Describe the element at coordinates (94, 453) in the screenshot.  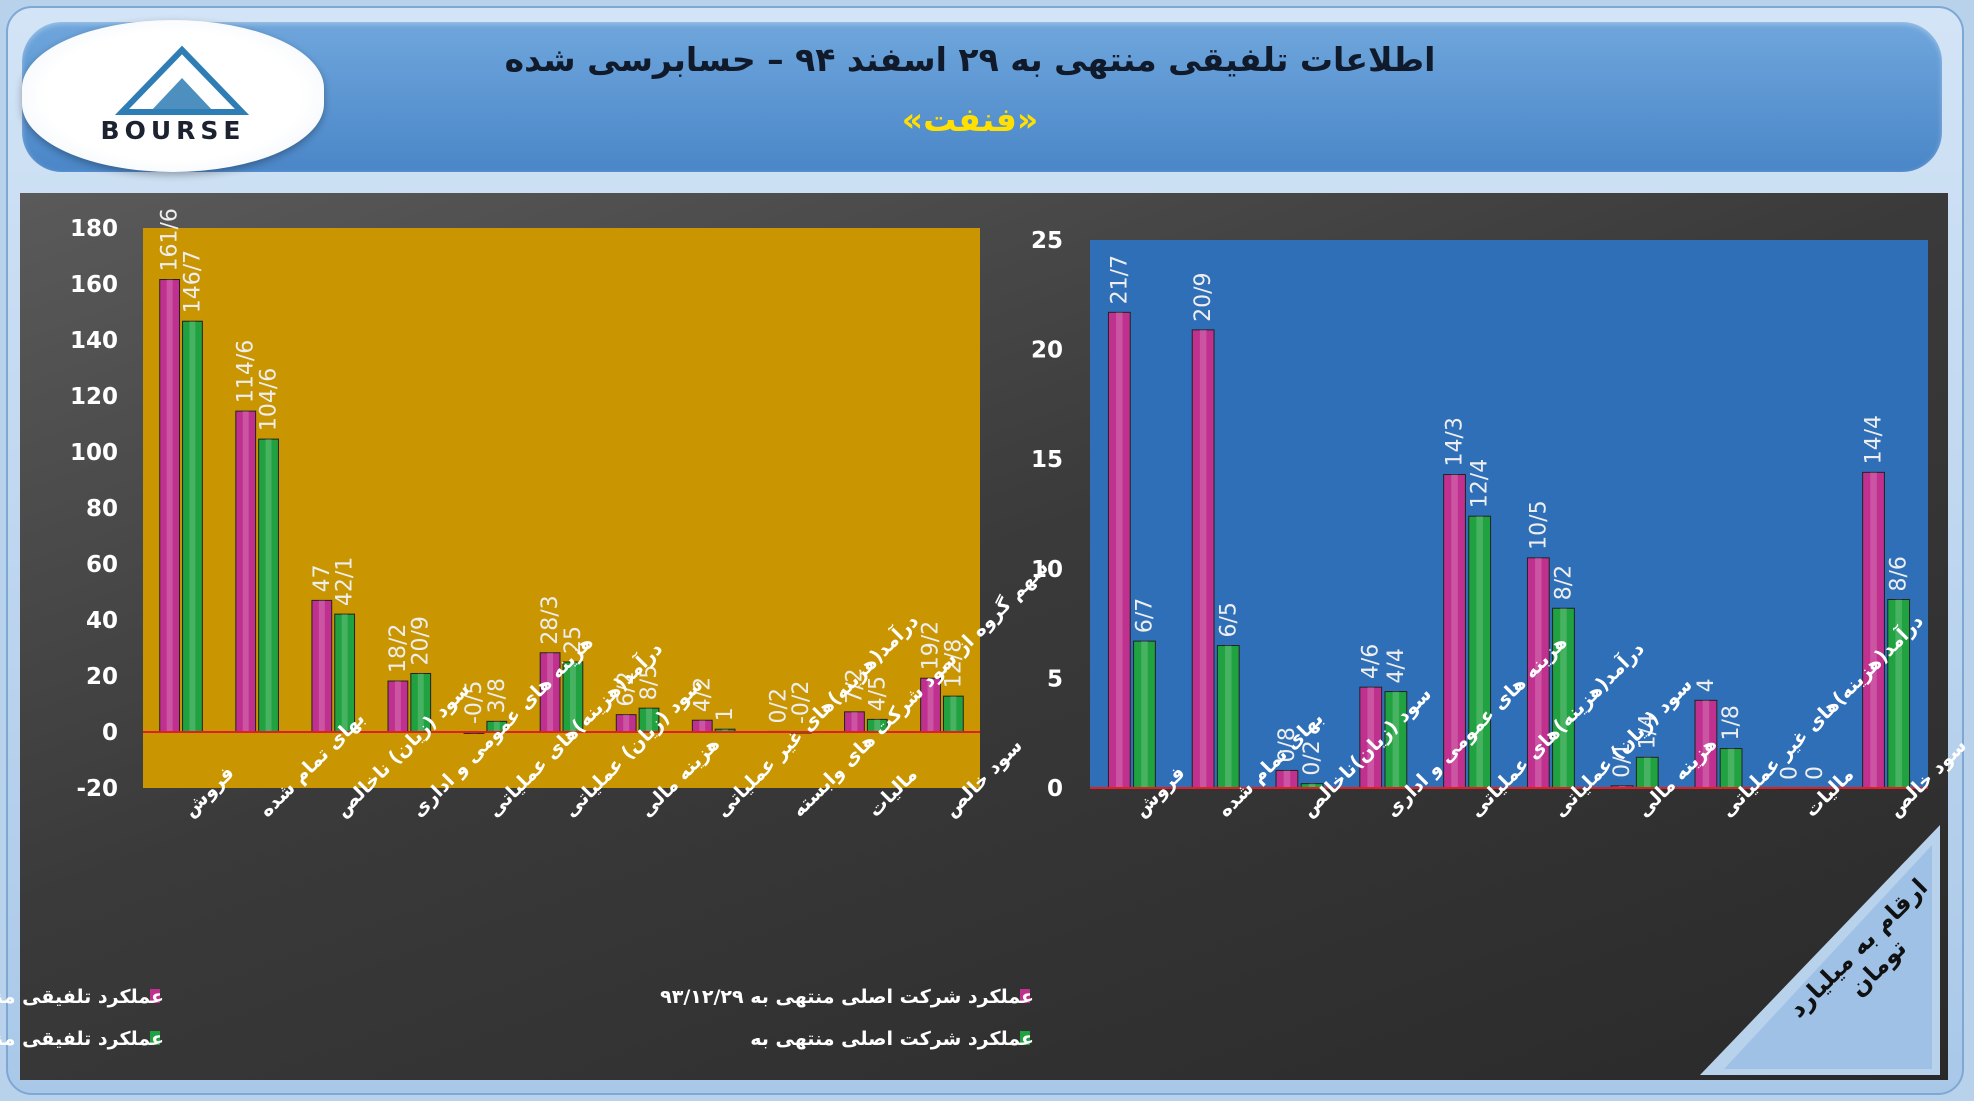
I see `y-tick-label: 100` at that location.